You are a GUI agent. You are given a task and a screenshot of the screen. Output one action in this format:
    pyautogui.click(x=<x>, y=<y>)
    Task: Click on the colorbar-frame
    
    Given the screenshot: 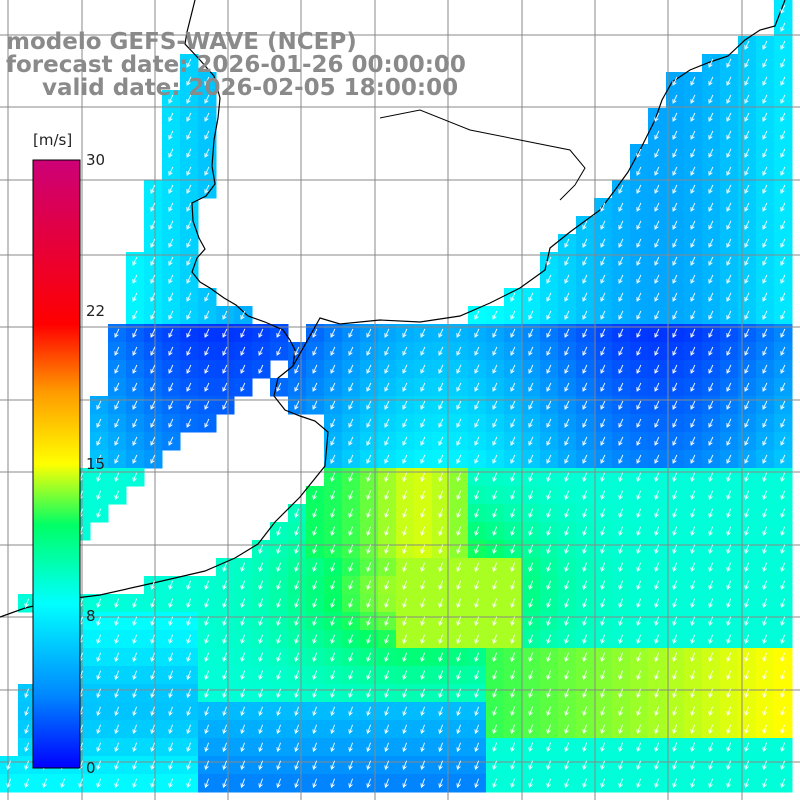 What is the action you would take?
    pyautogui.click(x=56, y=464)
    